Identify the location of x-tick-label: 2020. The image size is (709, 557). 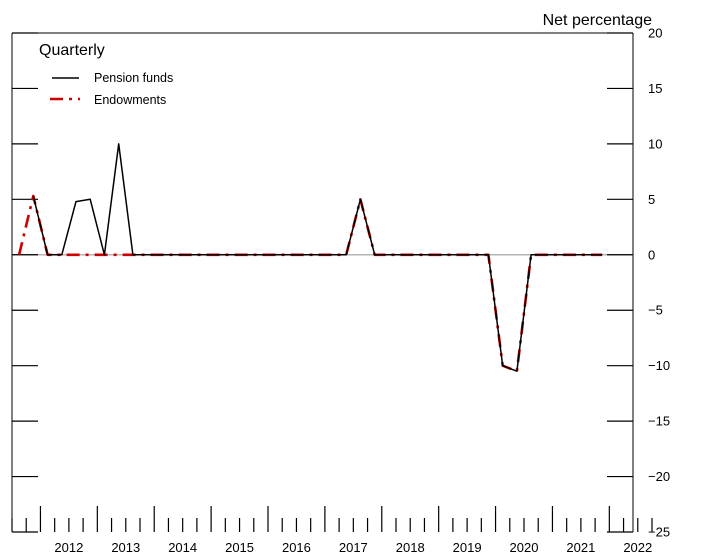
(524, 547).